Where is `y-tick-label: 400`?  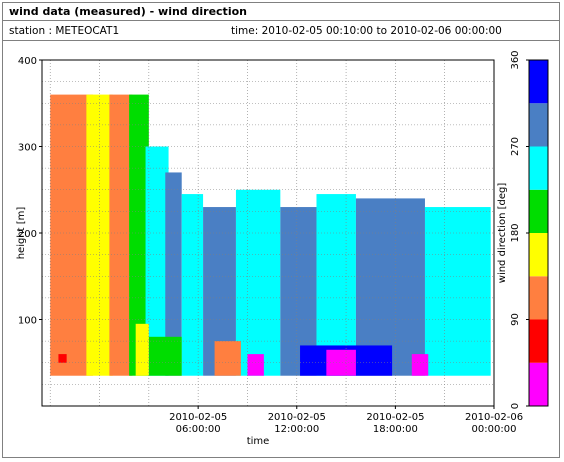 y-tick-label: 400 is located at coordinates (27, 61).